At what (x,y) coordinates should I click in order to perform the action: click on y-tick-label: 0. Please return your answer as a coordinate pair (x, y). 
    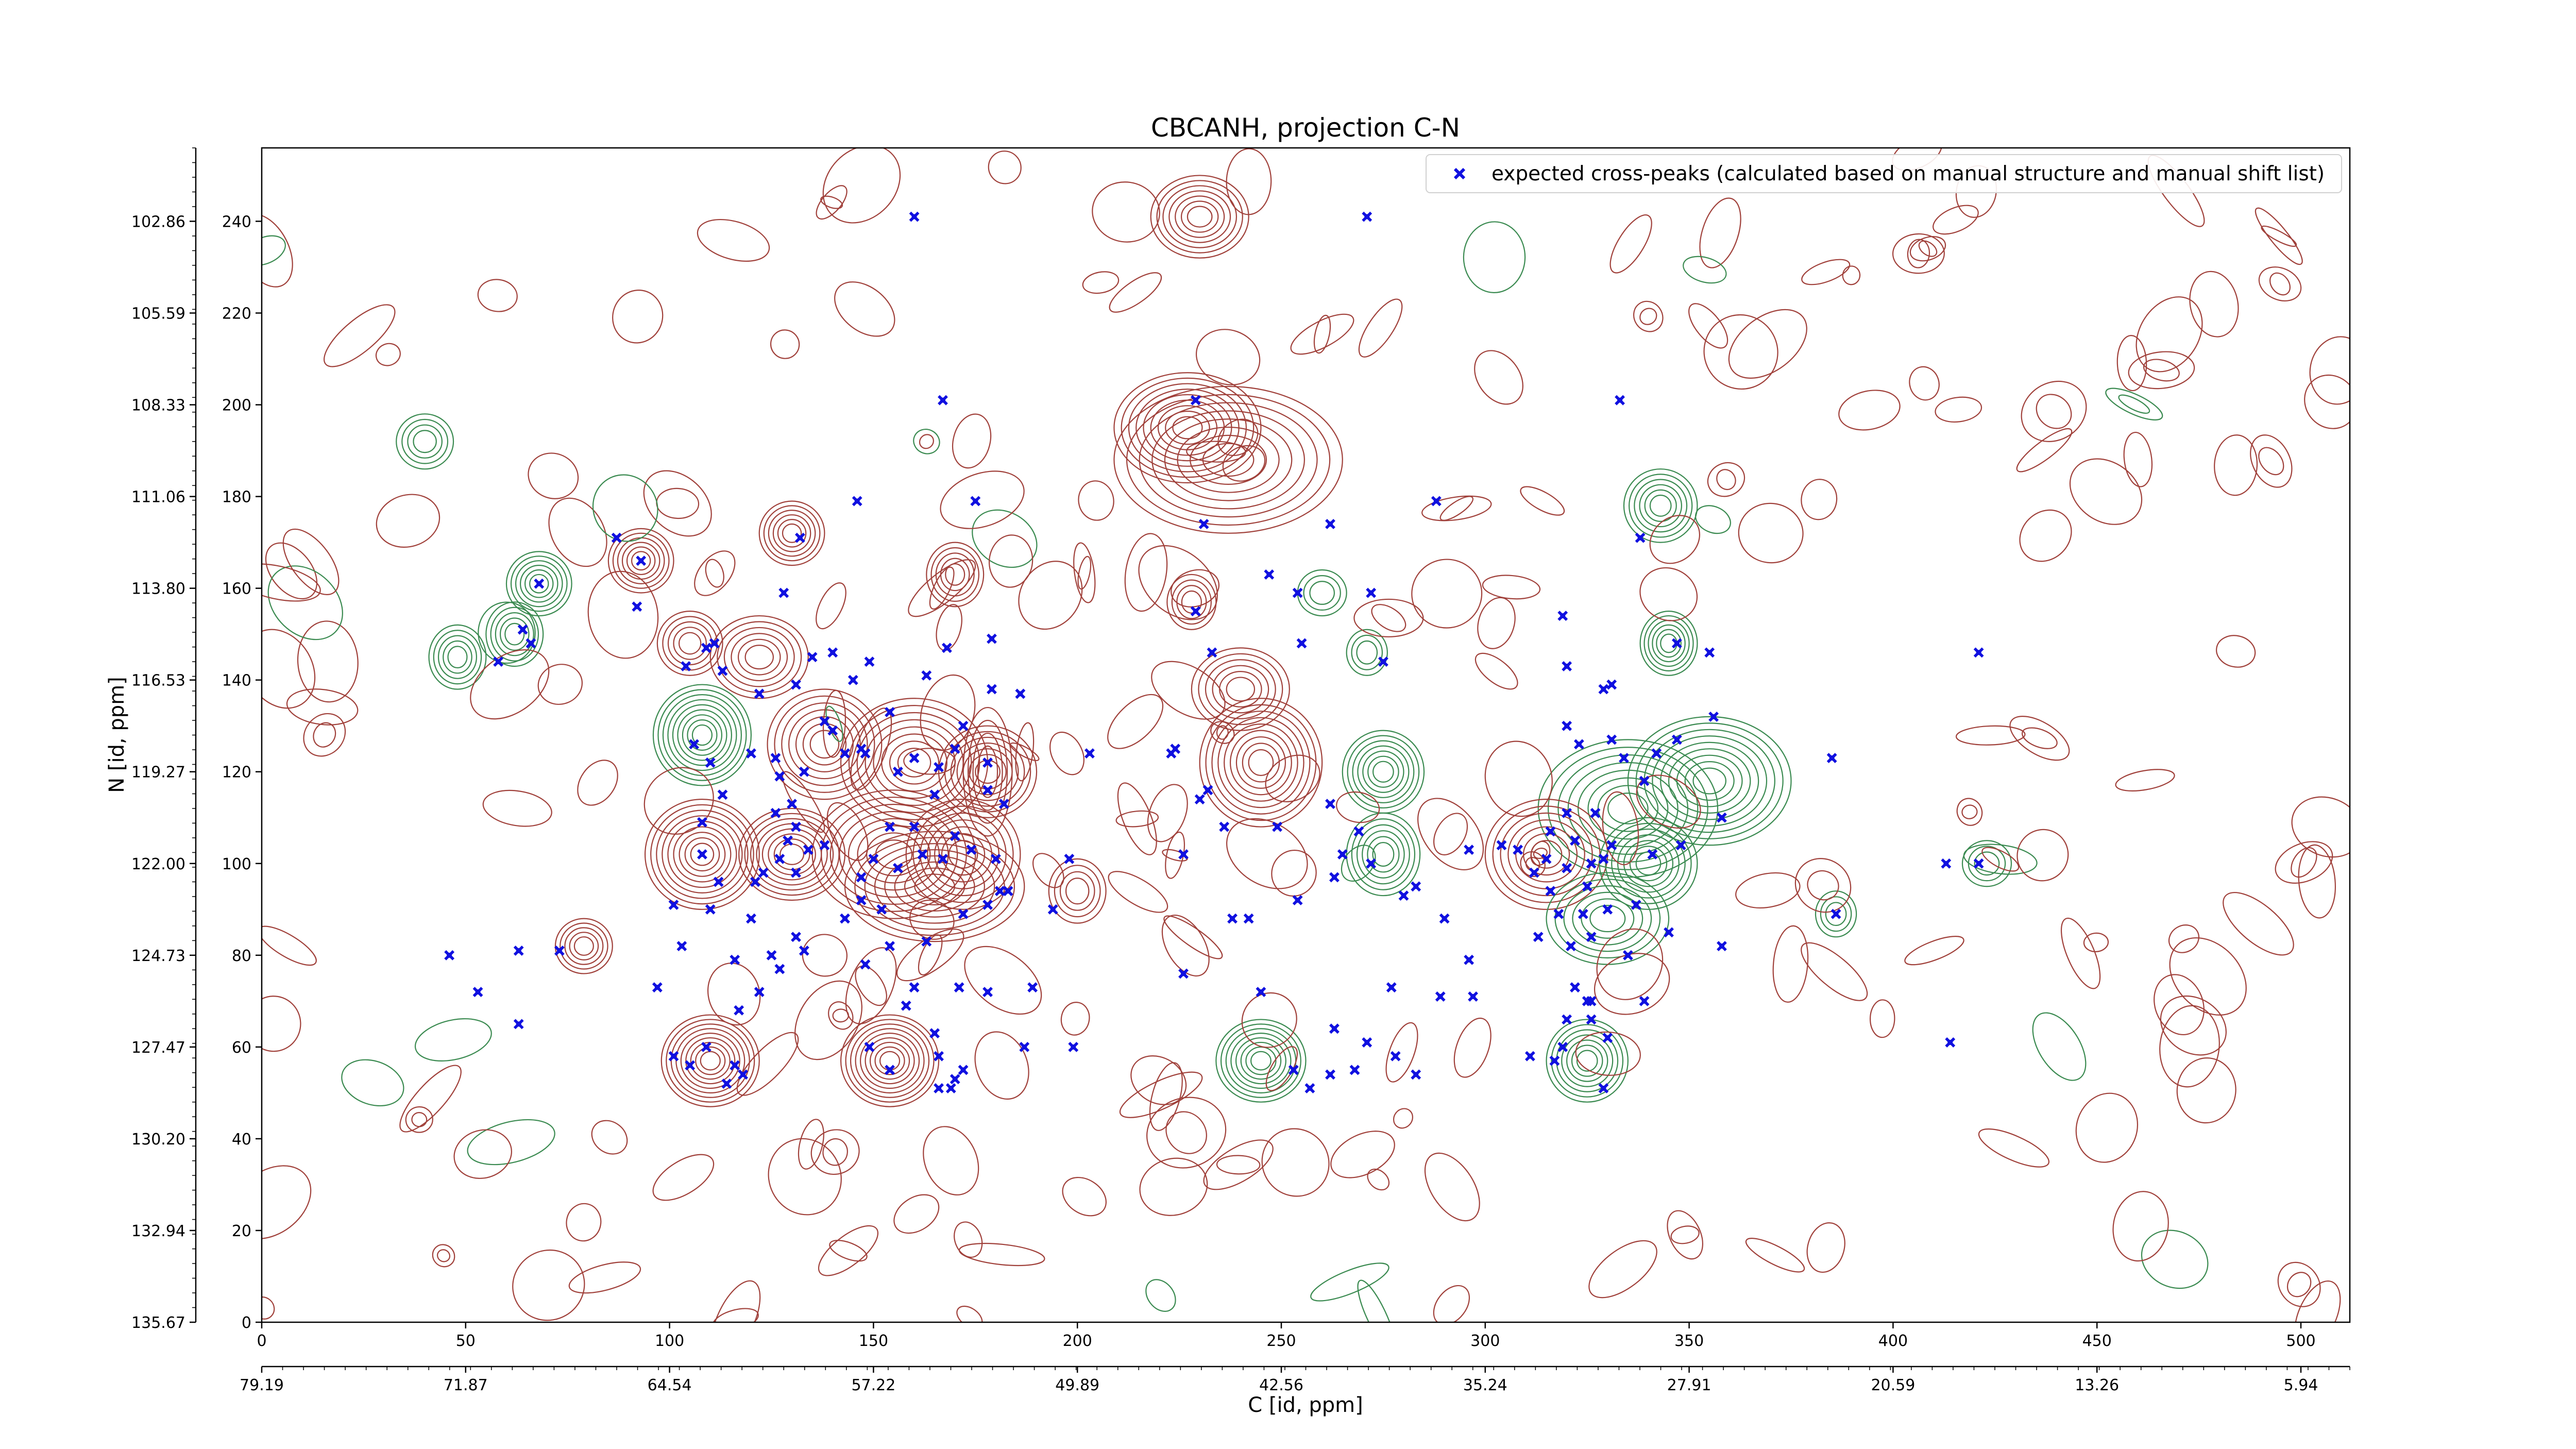
    Looking at the image, I should click on (246, 1323).